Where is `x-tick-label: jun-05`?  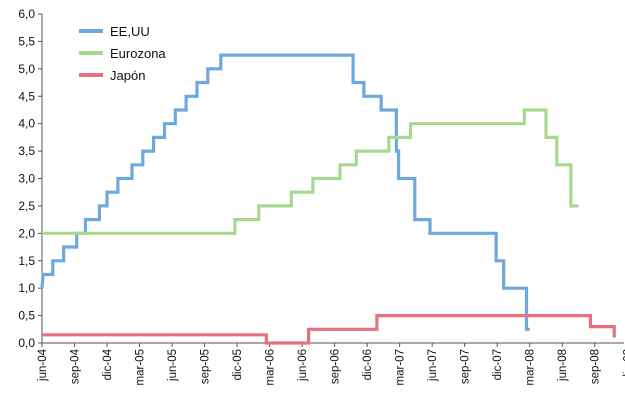
x-tick-label: jun-05 is located at coordinates (173, 365).